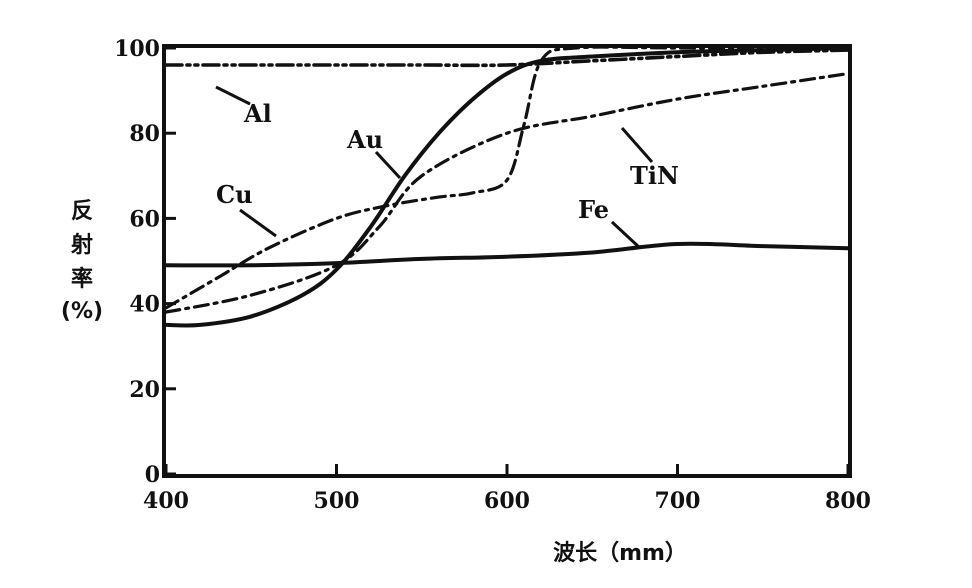 This screenshot has width=972, height=588. Describe the element at coordinates (258, 223) in the screenshot. I see `leader-line-cu` at that location.